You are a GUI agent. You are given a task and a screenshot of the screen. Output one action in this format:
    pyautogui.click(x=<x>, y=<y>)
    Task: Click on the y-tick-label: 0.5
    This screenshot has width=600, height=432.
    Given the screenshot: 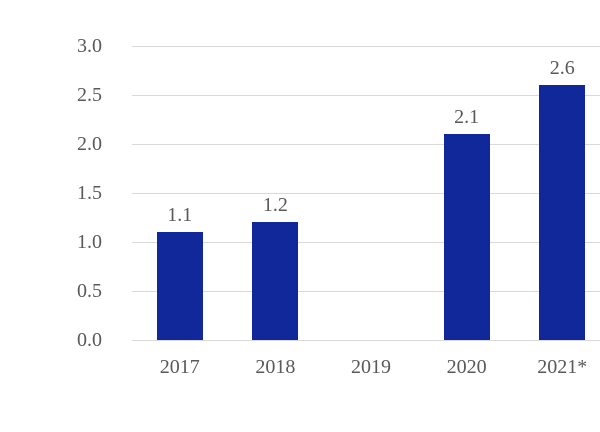 What is the action you would take?
    pyautogui.click(x=89, y=291)
    